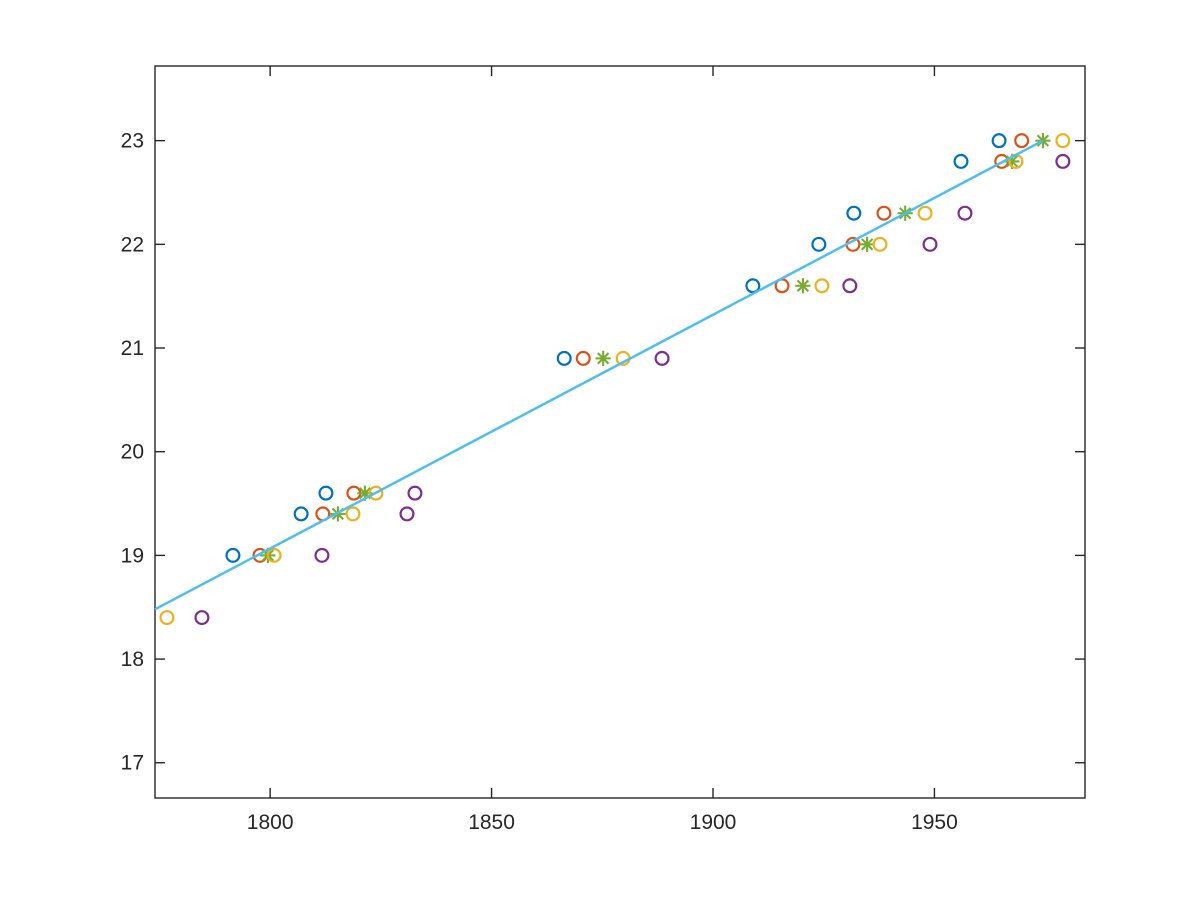 This screenshot has height=900, width=1200. What do you see at coordinates (491, 822) in the screenshot?
I see `x-tick-label: 1850` at bounding box center [491, 822].